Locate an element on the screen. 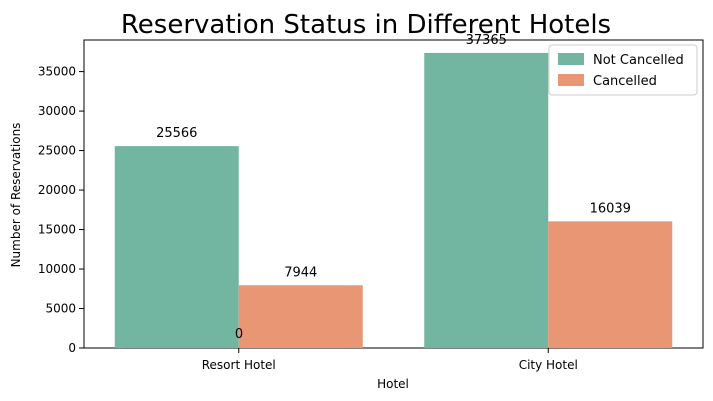 The image size is (713, 401). chart-legend: Not Cancelled Cancelled is located at coordinates (623, 70).